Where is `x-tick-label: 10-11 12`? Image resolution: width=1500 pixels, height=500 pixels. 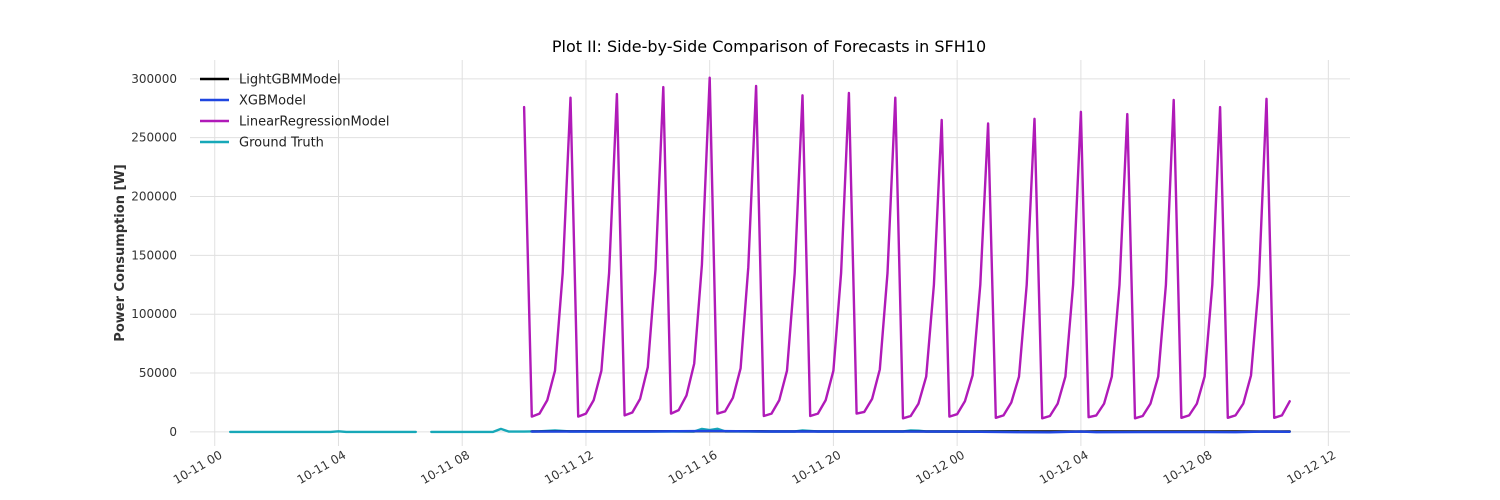 x-tick-label: 10-11 12 is located at coordinates (569, 467).